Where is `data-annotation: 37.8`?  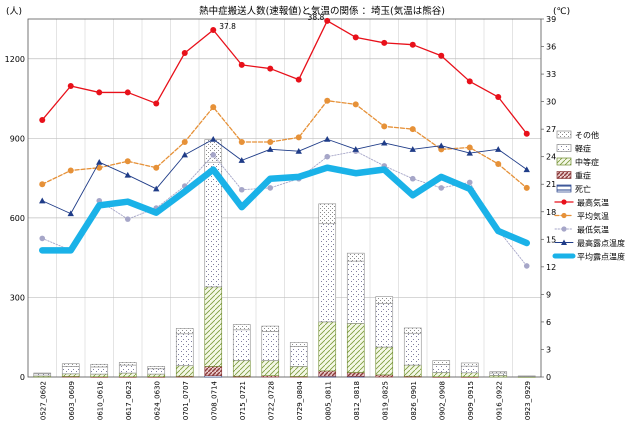 data-annotation: 37.8 is located at coordinates (227, 26).